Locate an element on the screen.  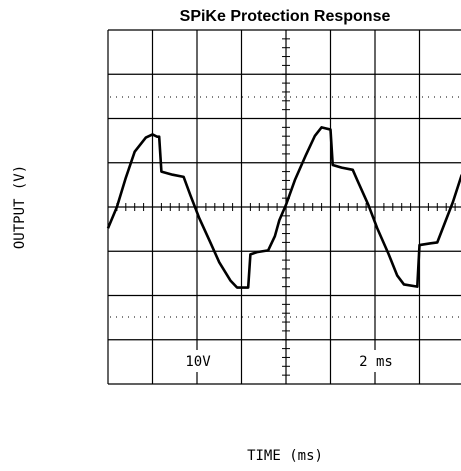
y-axis-label: OUTPUT (V) is located at coordinates (20, 207).